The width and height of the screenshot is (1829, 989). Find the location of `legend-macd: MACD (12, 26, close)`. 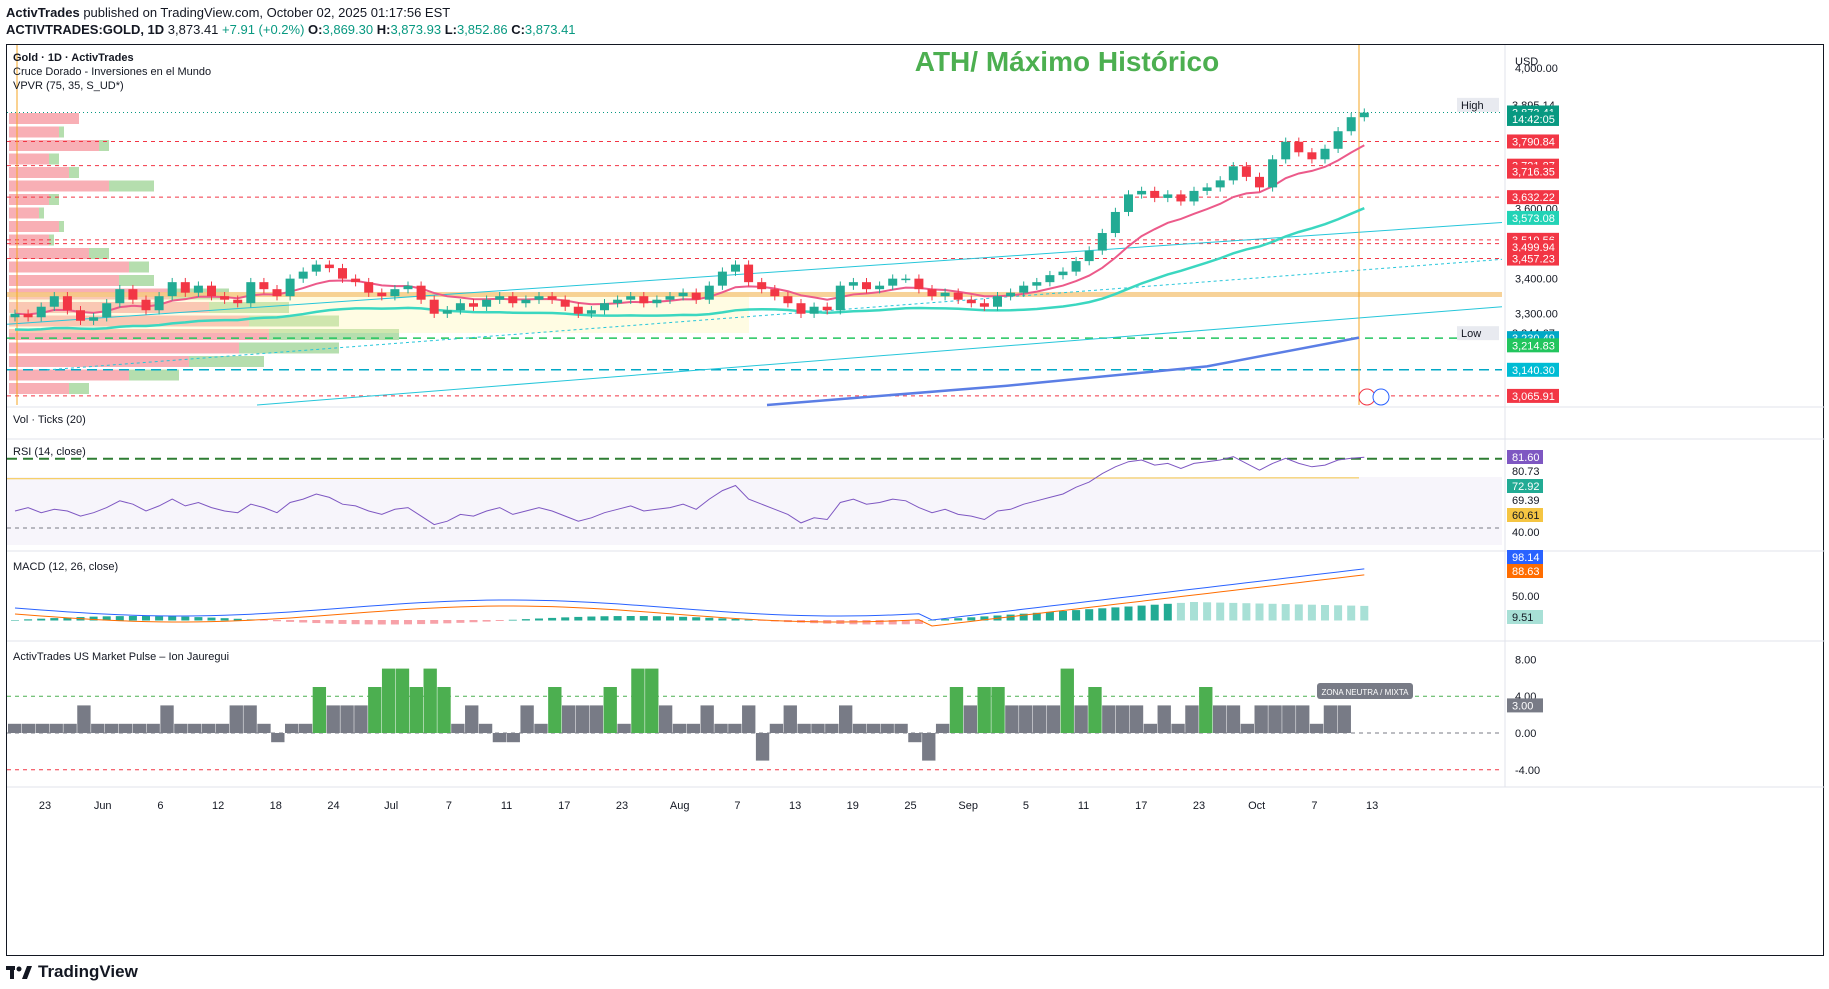

legend-macd: MACD (12, 26, close) is located at coordinates (65, 567).